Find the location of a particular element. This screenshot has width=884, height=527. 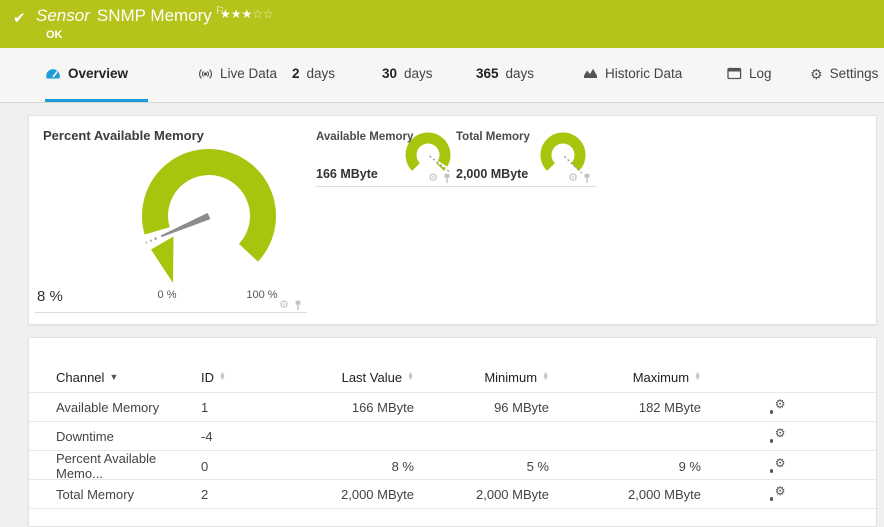

tab-365-days: 365 days is located at coordinates (505, 73).